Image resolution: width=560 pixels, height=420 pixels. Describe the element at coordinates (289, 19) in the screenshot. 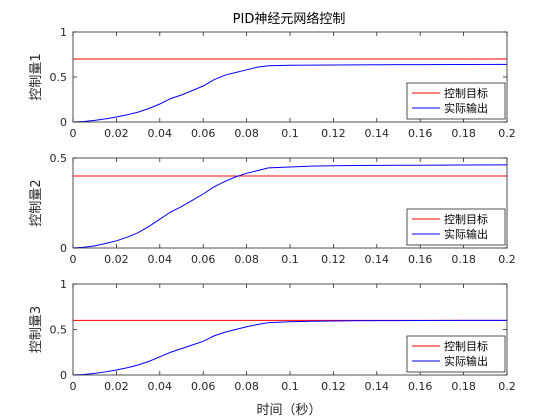

I see `figure-title: PID神经元网络控制` at that location.